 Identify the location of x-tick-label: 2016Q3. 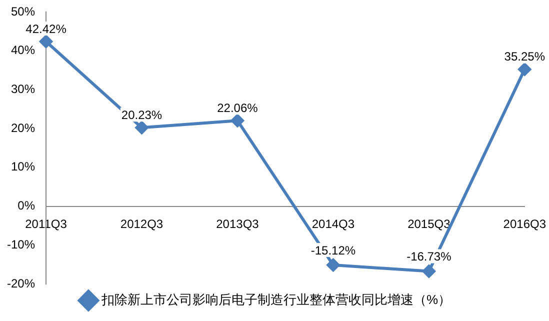
(524, 223).